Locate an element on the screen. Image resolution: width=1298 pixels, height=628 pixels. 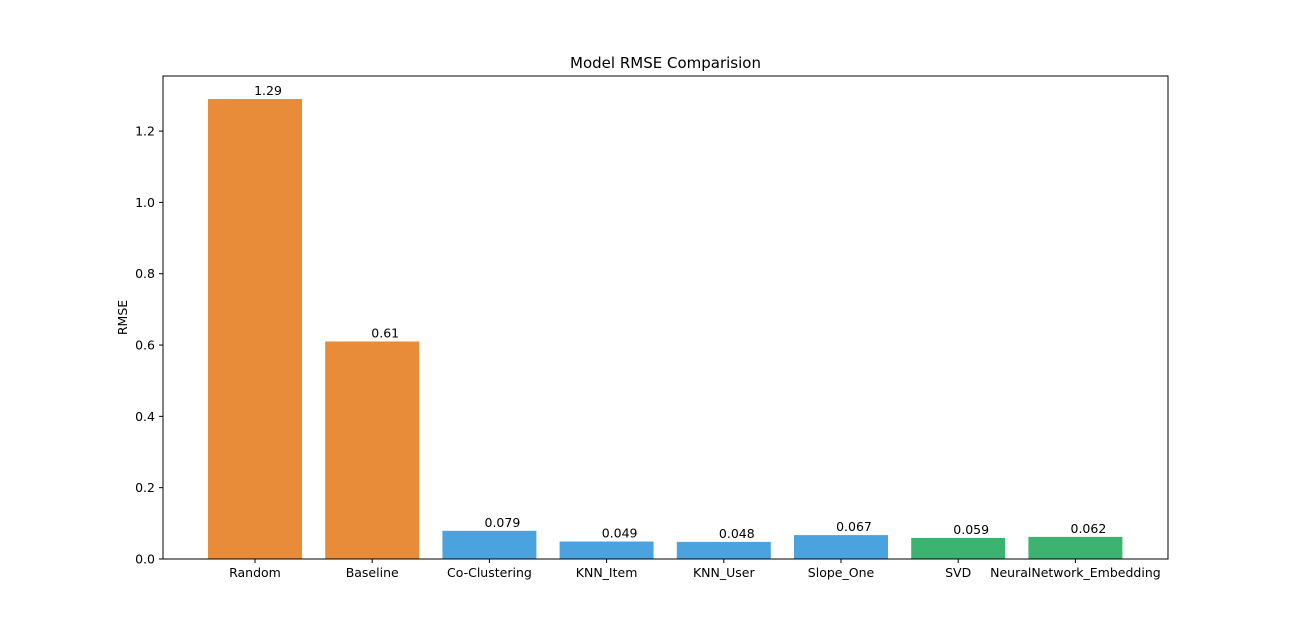
y-tick-label: 0.2 is located at coordinates (145, 487).